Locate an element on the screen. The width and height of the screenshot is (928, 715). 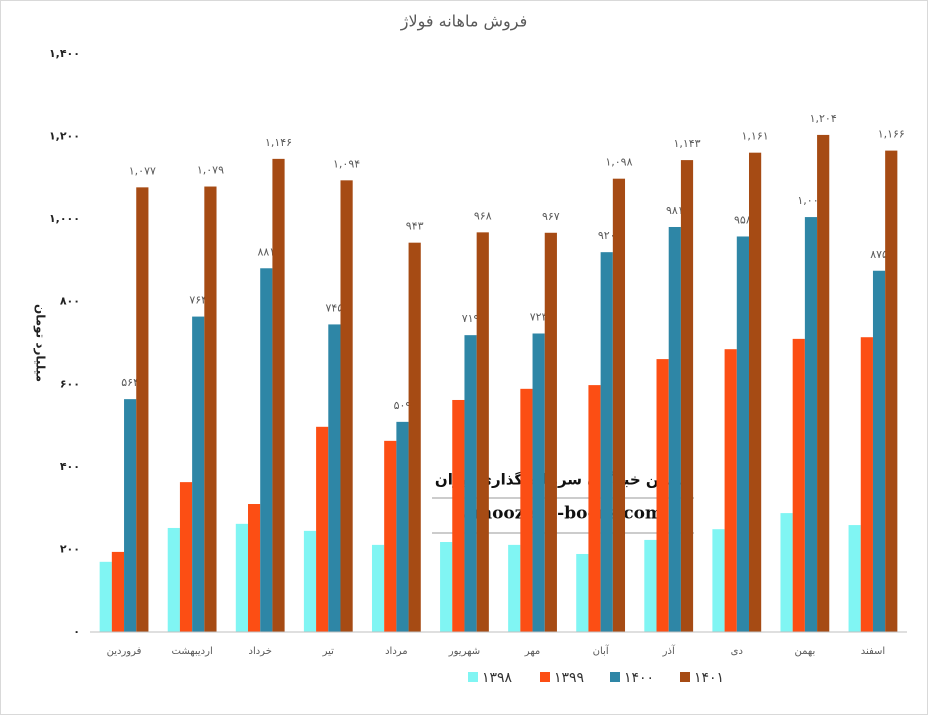
data-label: ۹۴۳ is located at coordinates (415, 226).